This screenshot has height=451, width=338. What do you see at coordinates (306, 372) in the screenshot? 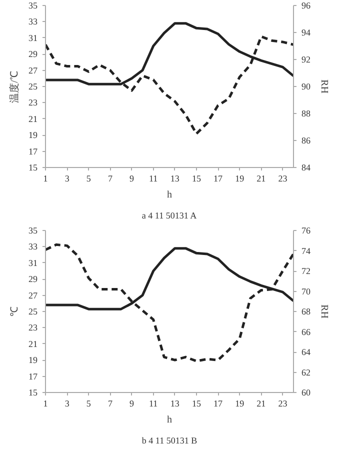
I see `y2-tick-label: 62` at bounding box center [306, 372].